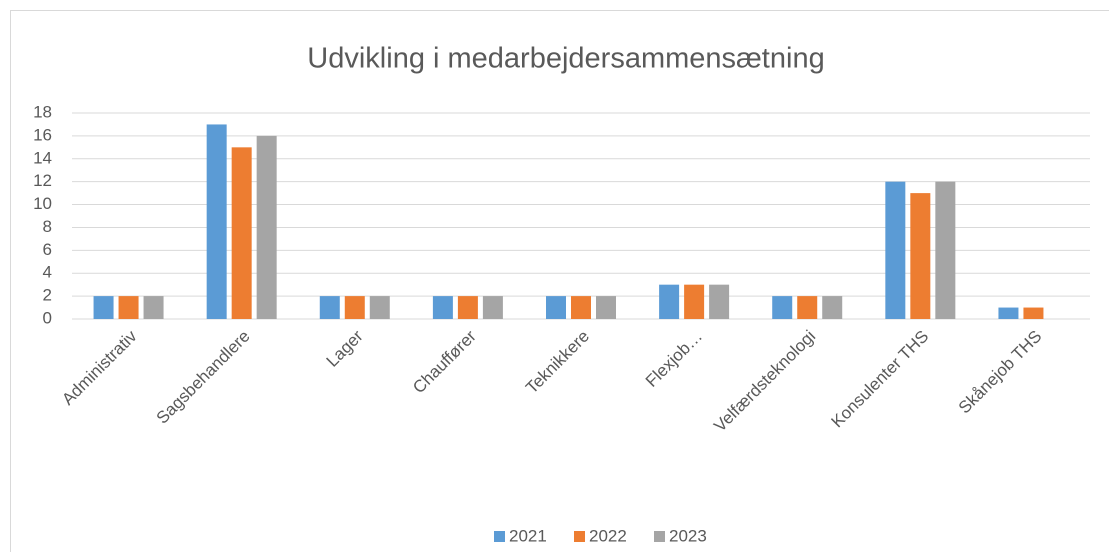 The image size is (1109, 552). Describe the element at coordinates (47, 226) in the screenshot. I see `y-tick-label: 8` at that location.